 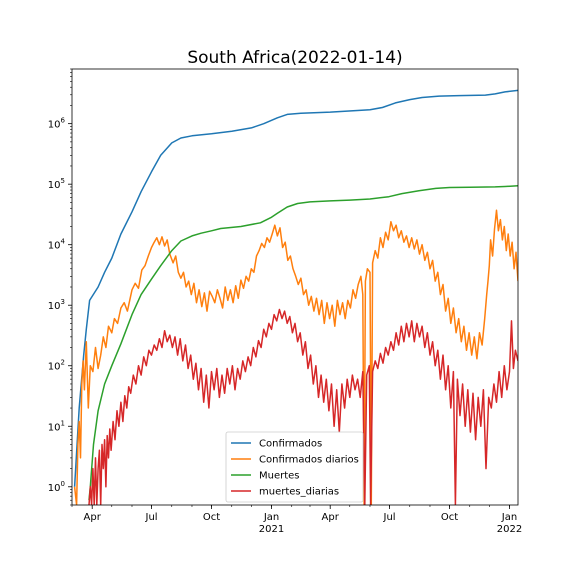 What do you see at coordinates (57, 124) in the screenshot?
I see `y-tick-label: 10⁶` at bounding box center [57, 124].